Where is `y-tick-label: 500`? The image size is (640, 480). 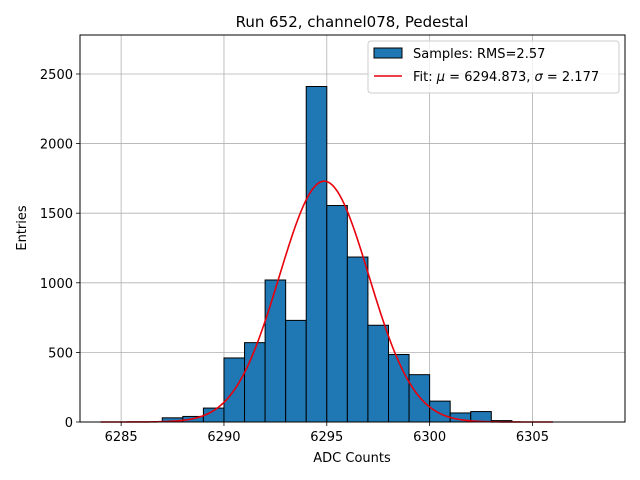 y-tick-label: 500 is located at coordinates (60, 353).